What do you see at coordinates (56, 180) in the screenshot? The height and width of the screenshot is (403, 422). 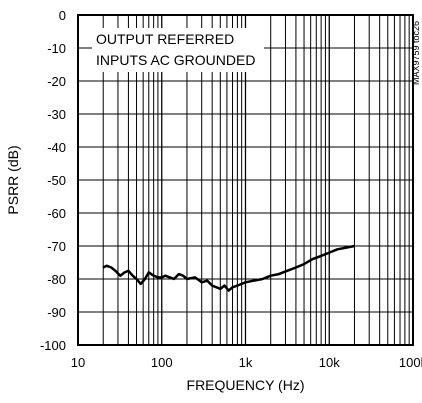 I see `y-tick-label: -50` at bounding box center [56, 180].